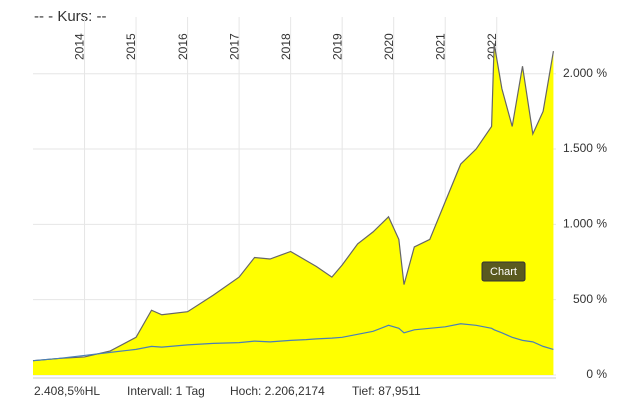 Image resolution: width=620 pixels, height=406 pixels. I want to click on button-label: Chart, so click(503, 272).